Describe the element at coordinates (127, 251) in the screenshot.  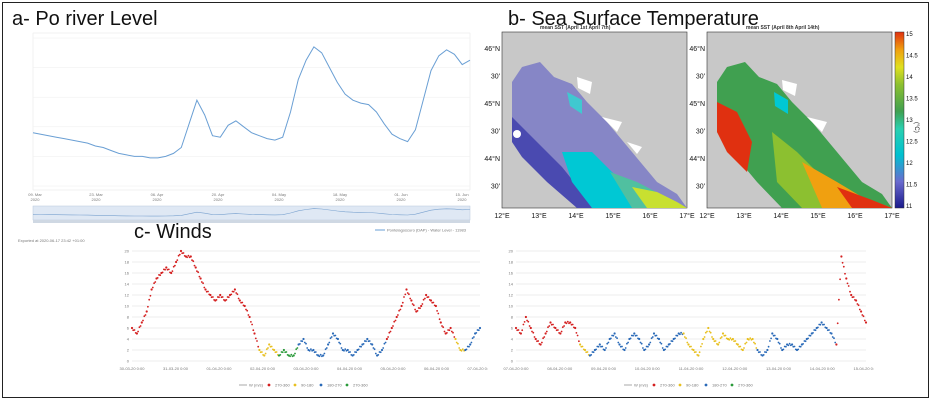
I see `wind-y-tick: 20` at that location.